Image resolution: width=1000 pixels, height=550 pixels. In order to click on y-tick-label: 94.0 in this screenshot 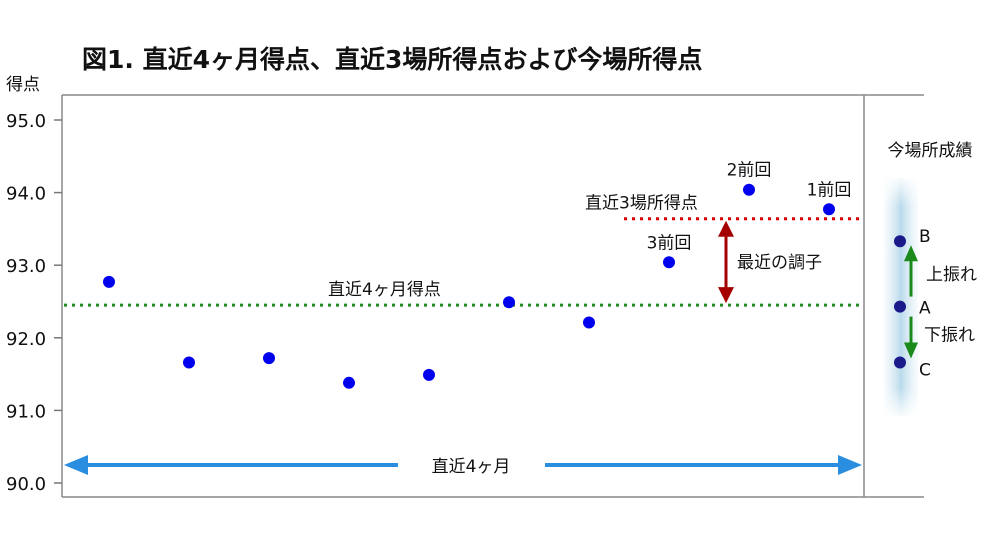, I will do `click(26, 194)`.